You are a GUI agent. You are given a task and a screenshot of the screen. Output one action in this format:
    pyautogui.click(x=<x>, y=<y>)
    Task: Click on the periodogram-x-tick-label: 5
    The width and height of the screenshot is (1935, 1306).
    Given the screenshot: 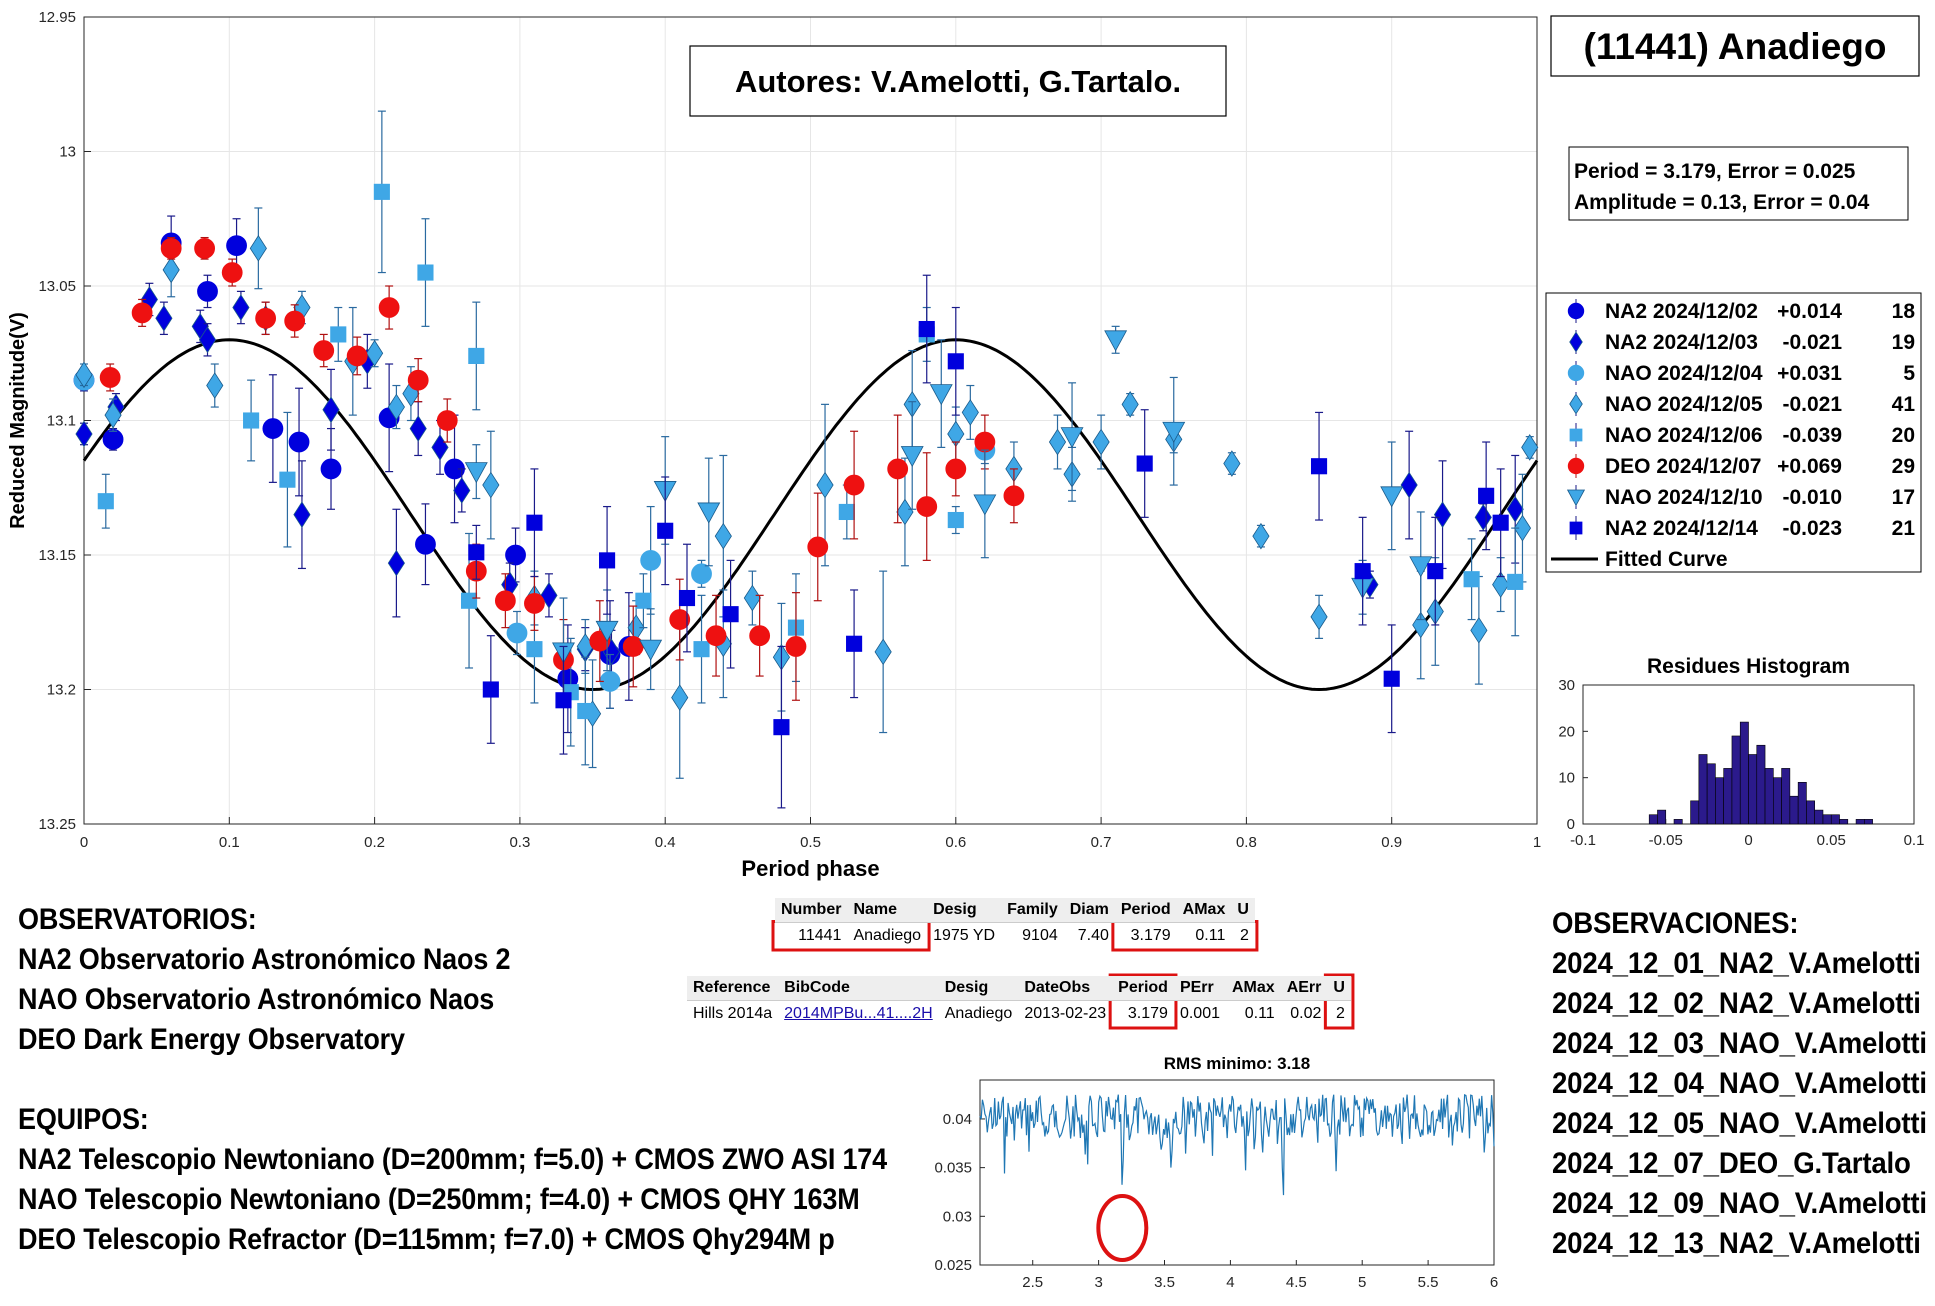 What is the action you would take?
    pyautogui.click(x=1362, y=1282)
    